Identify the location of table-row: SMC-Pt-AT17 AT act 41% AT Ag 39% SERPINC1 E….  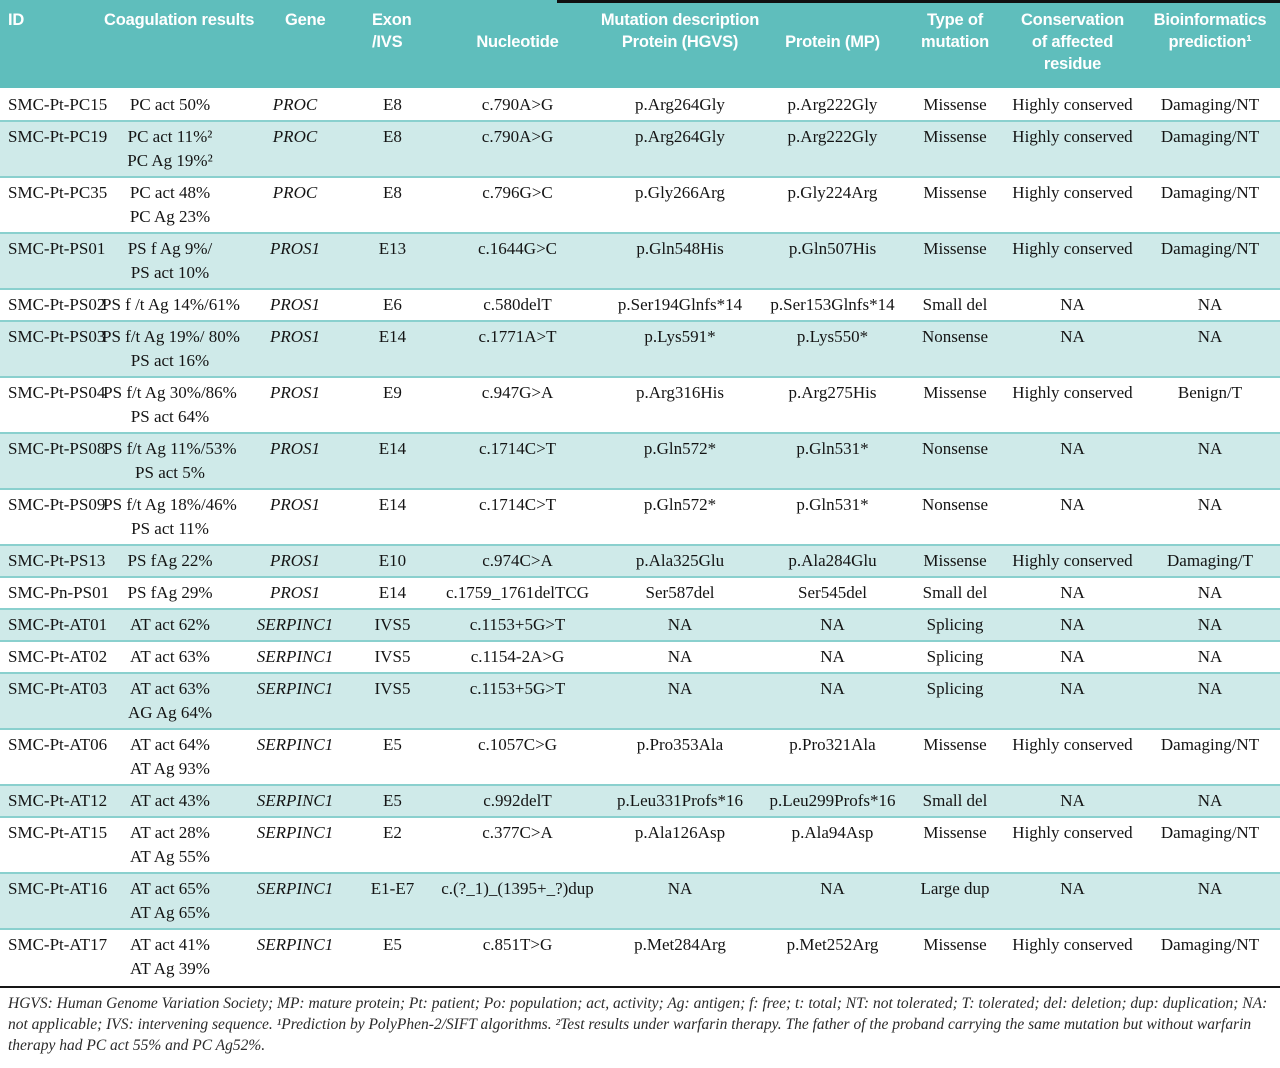
(640, 956).